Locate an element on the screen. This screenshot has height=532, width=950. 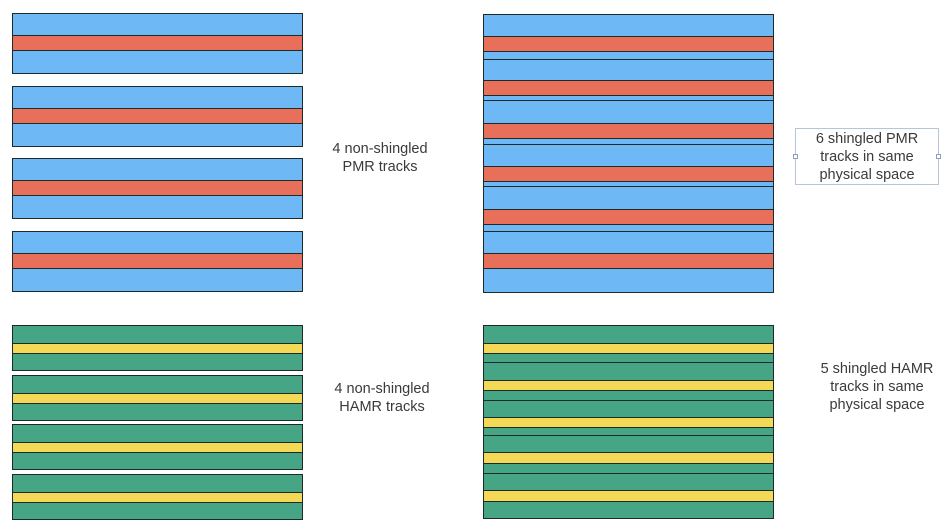
hamr-track-1-lower is located at coordinates (157, 362).